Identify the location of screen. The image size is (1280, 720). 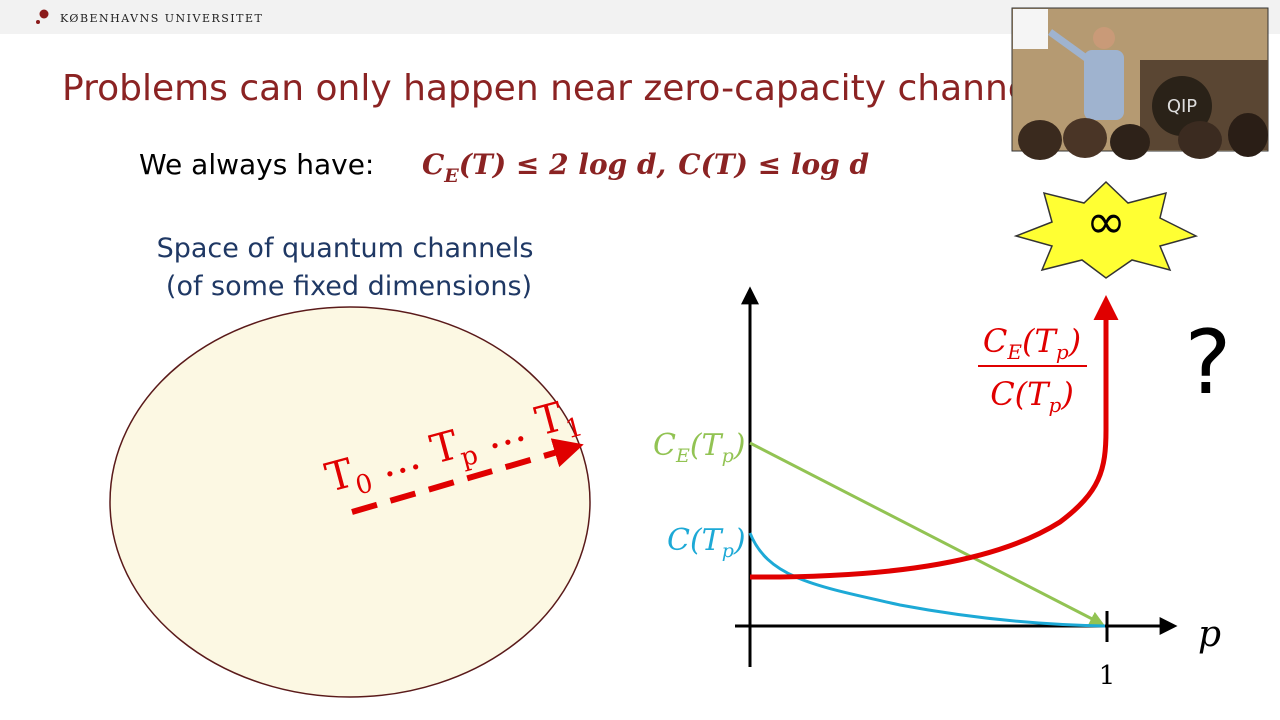
(1030, 29).